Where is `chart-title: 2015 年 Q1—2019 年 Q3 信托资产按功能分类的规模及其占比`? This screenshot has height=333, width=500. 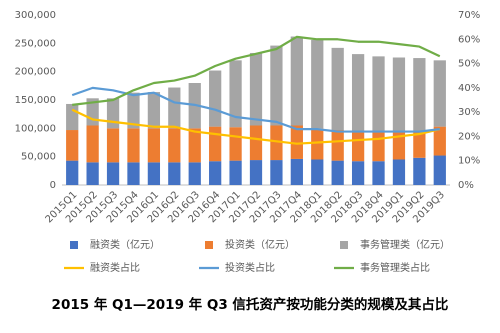
chart-title: 2015 年 Q1—2019 年 Q3 信托资产按功能分类的规模及其占比 is located at coordinates (250, 304).